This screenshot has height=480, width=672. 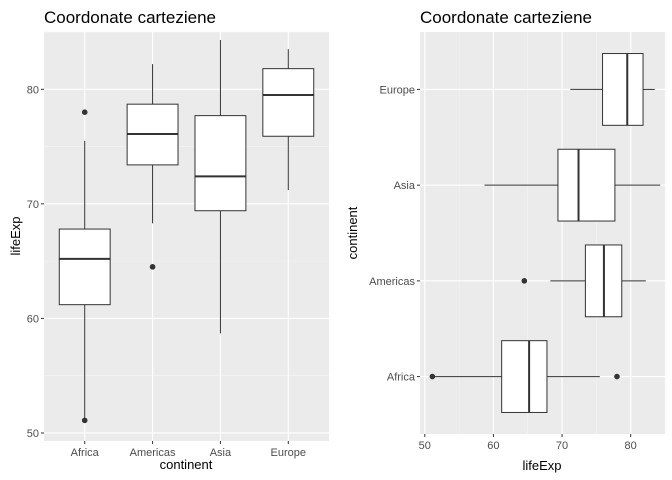 What do you see at coordinates (186, 464) in the screenshot?
I see `x-axis-title: continent` at bounding box center [186, 464].